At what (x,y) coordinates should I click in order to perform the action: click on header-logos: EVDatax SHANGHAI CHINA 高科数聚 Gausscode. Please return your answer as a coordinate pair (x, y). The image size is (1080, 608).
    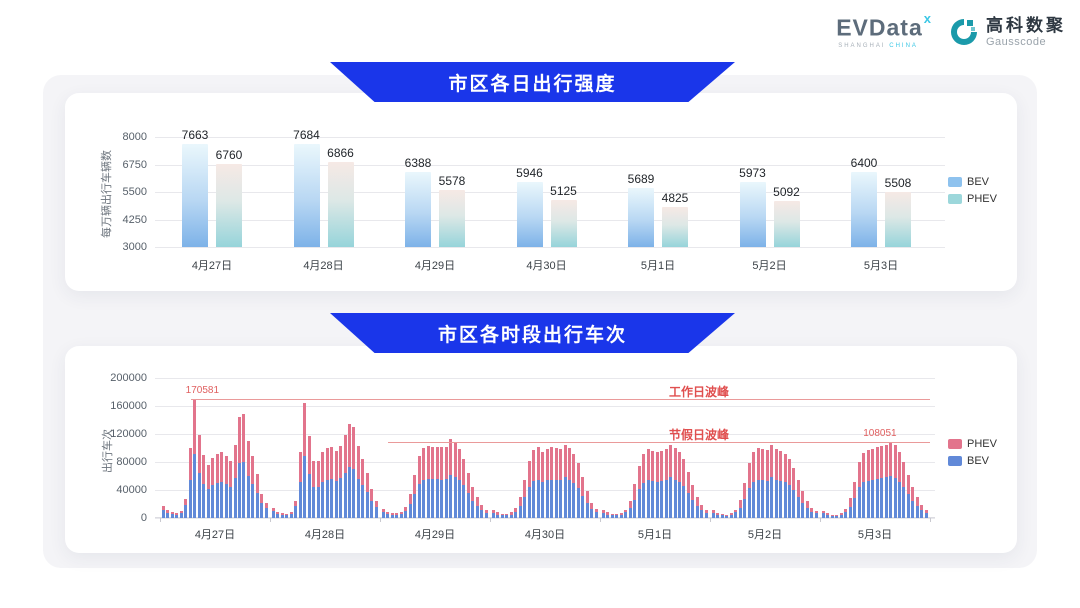
    Looking at the image, I should click on (951, 30).